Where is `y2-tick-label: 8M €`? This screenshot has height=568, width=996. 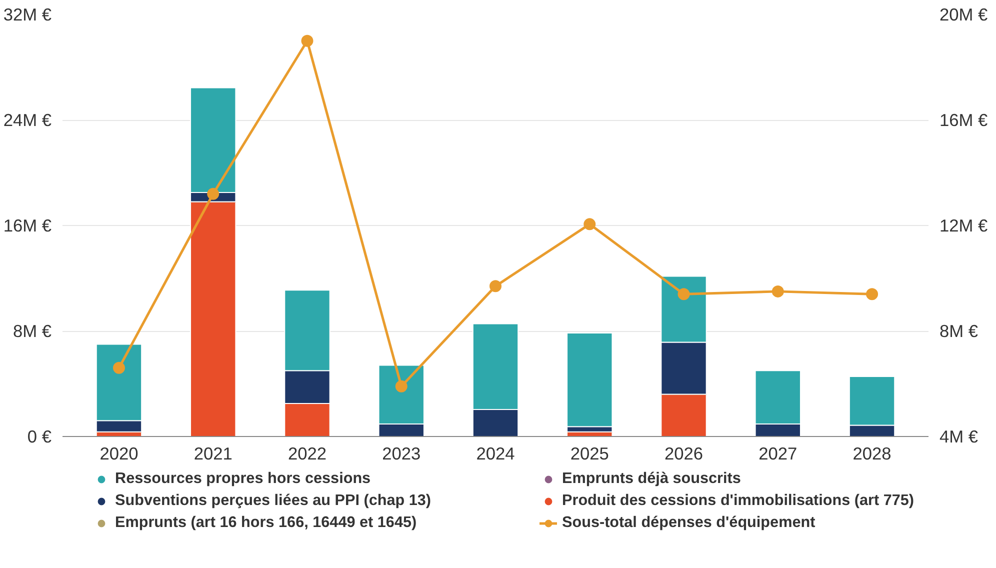 y2-tick-label: 8M € is located at coordinates (959, 331).